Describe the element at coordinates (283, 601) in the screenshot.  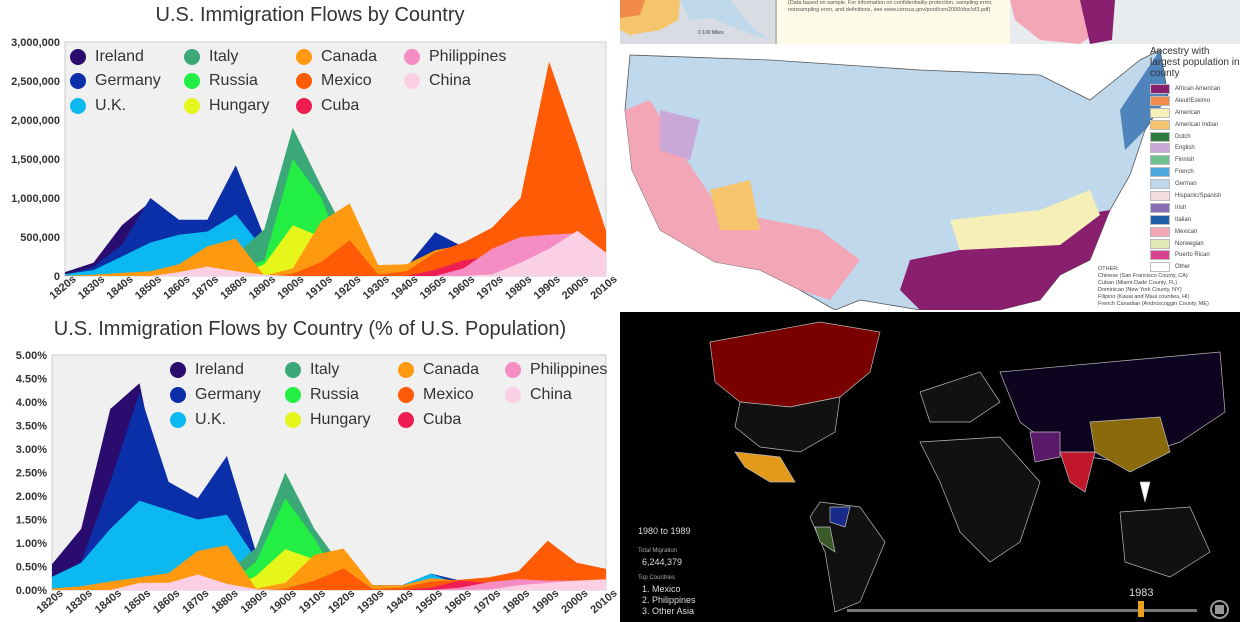
I see `x-tick-label: 1900s` at that location.